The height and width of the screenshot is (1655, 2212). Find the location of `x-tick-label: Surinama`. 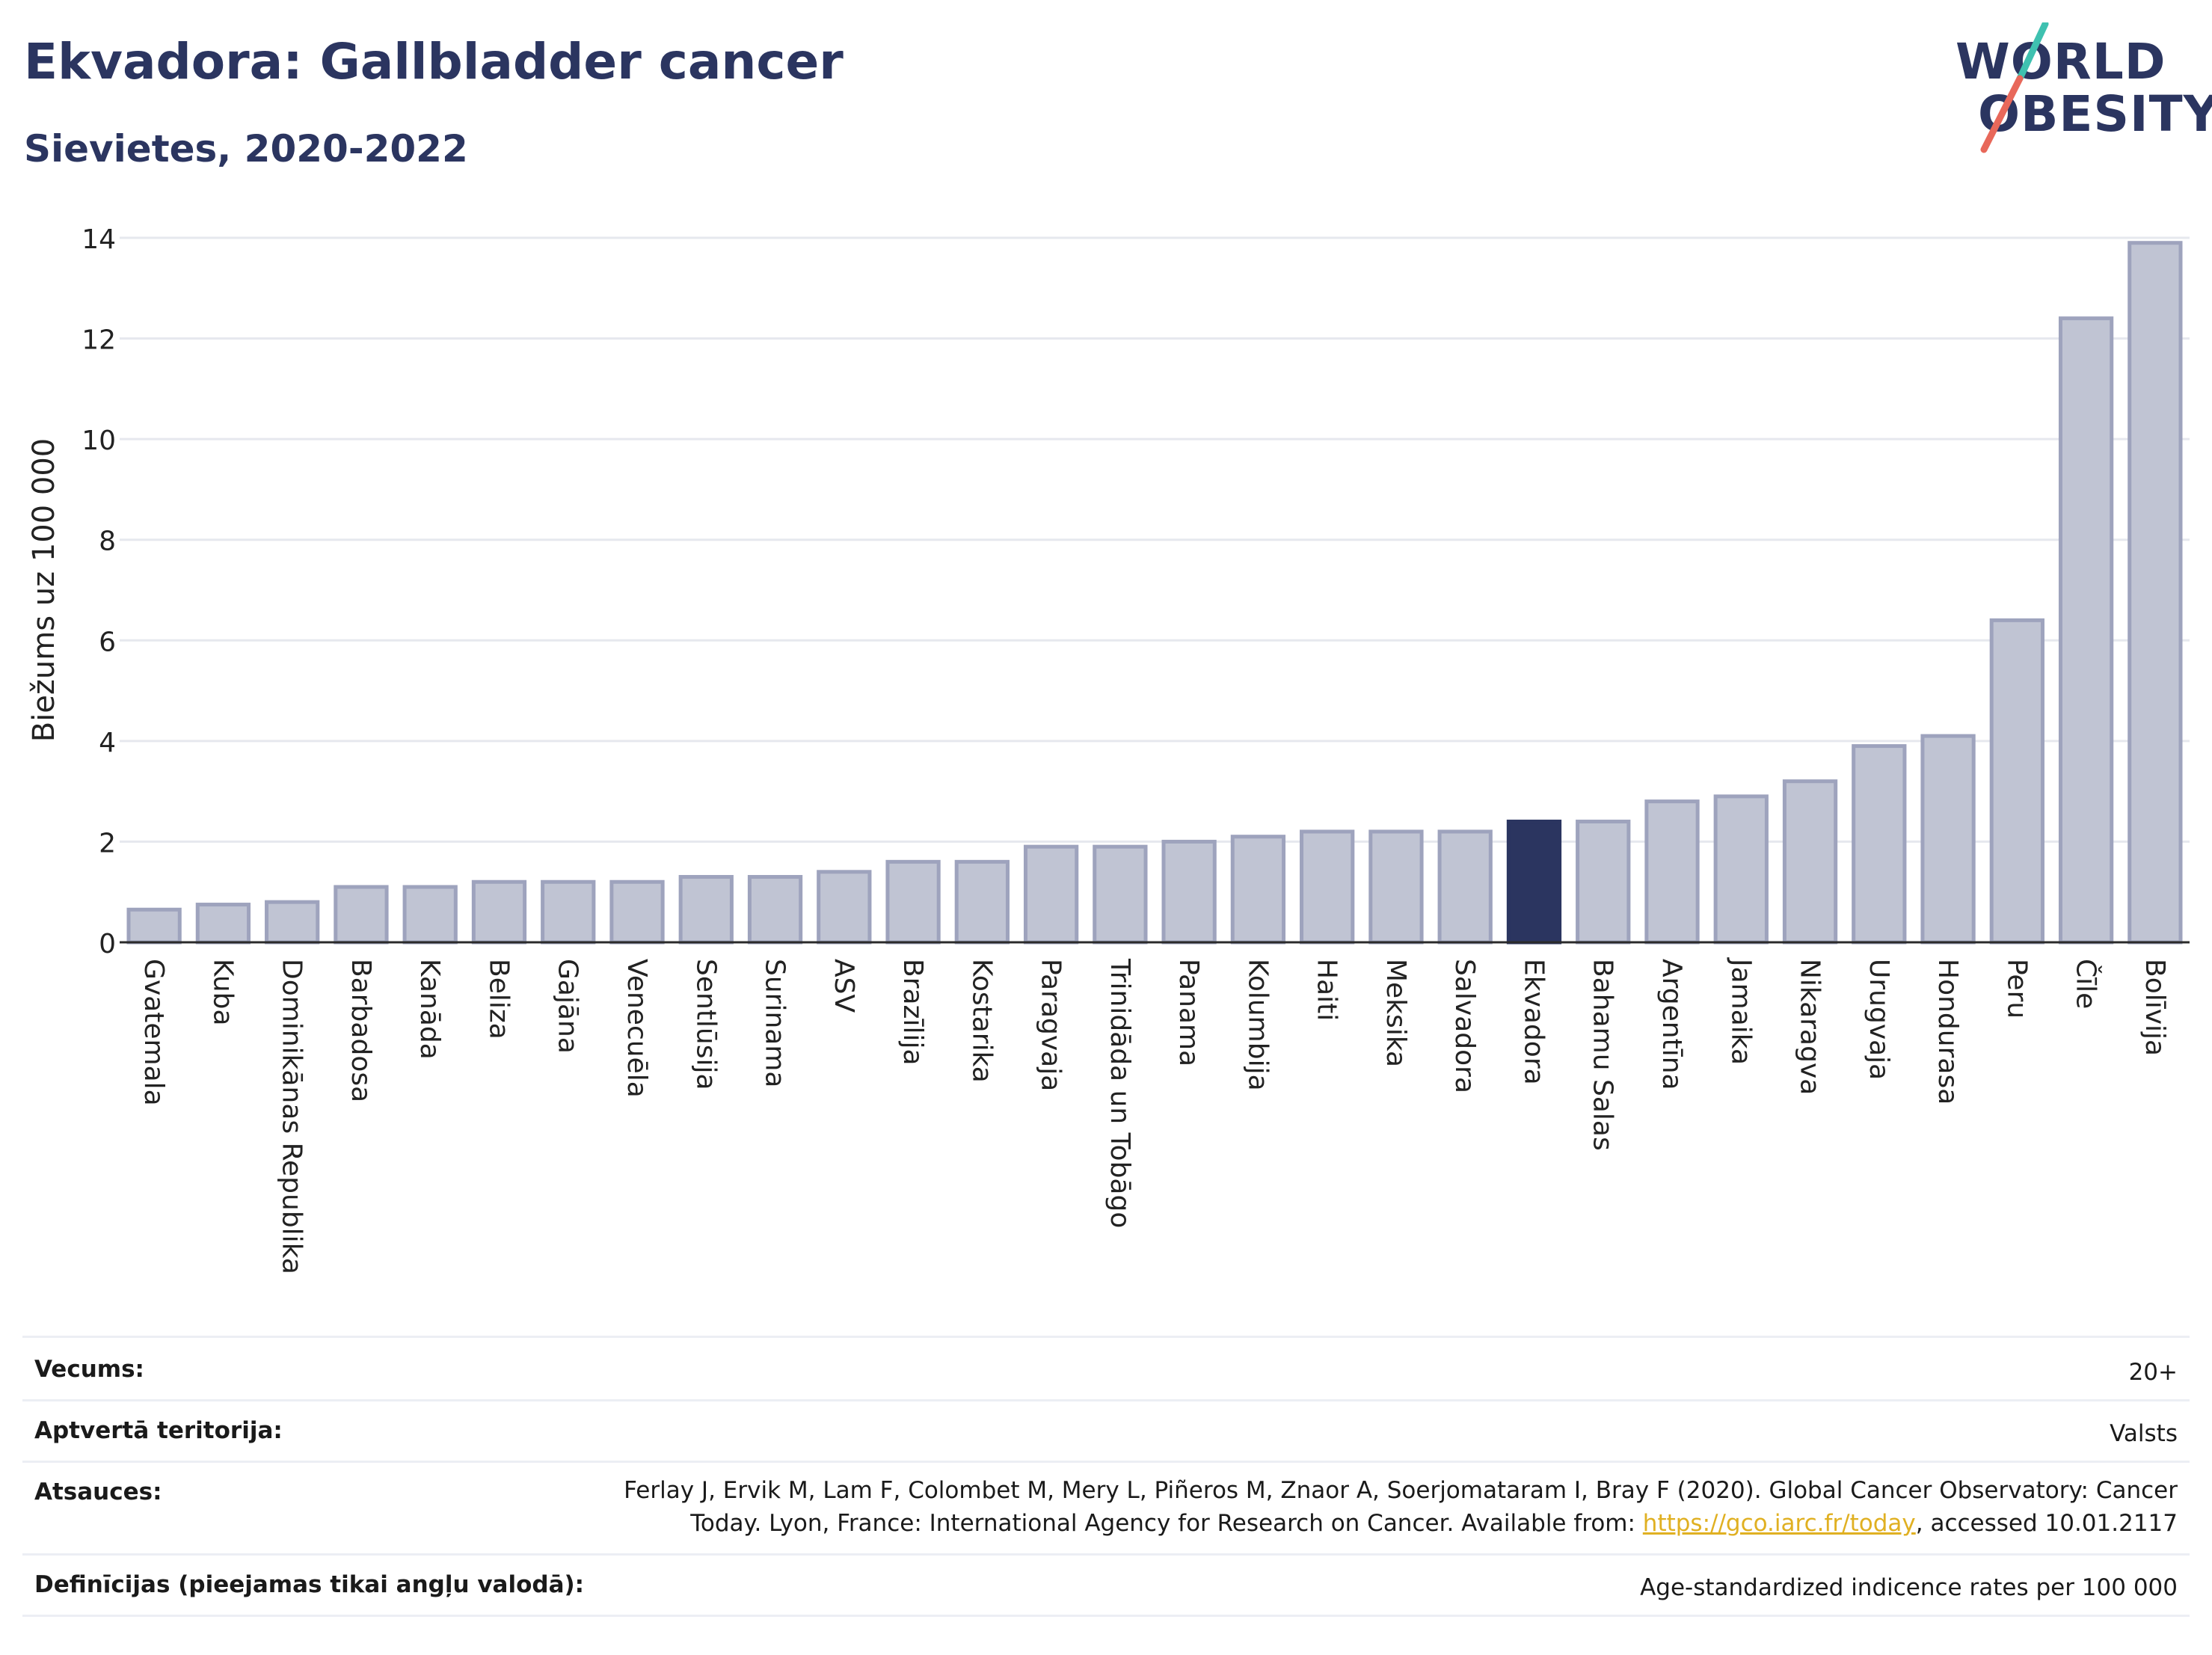

x-tick-label: Surinama is located at coordinates (775, 1023).